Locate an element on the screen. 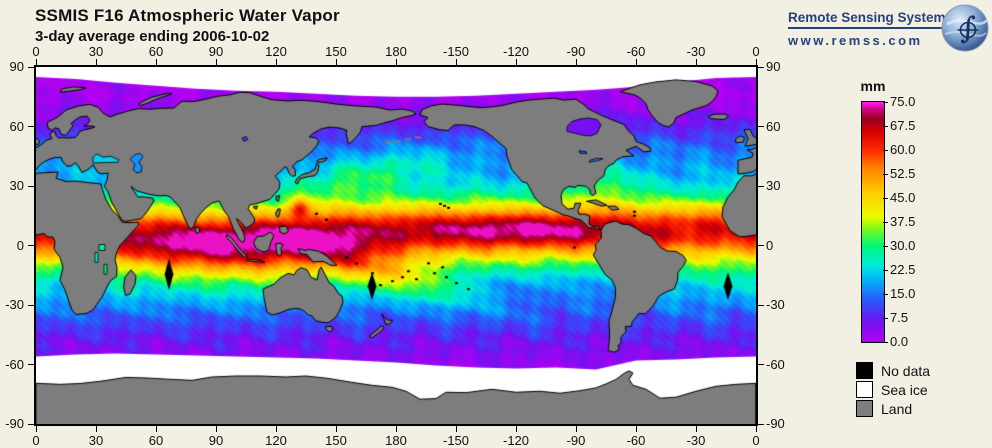 This screenshot has height=448, width=992. globe-logo-icon: ∫ is located at coordinates (965, 28).